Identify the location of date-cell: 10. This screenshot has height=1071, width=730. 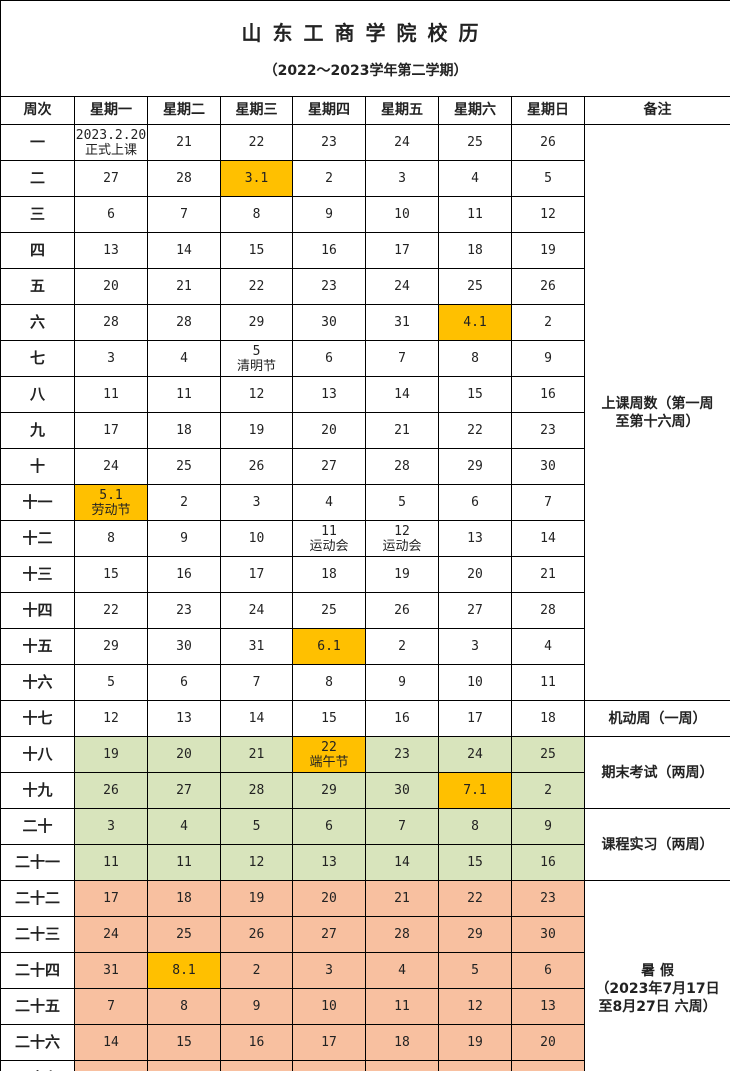
(329, 1006).